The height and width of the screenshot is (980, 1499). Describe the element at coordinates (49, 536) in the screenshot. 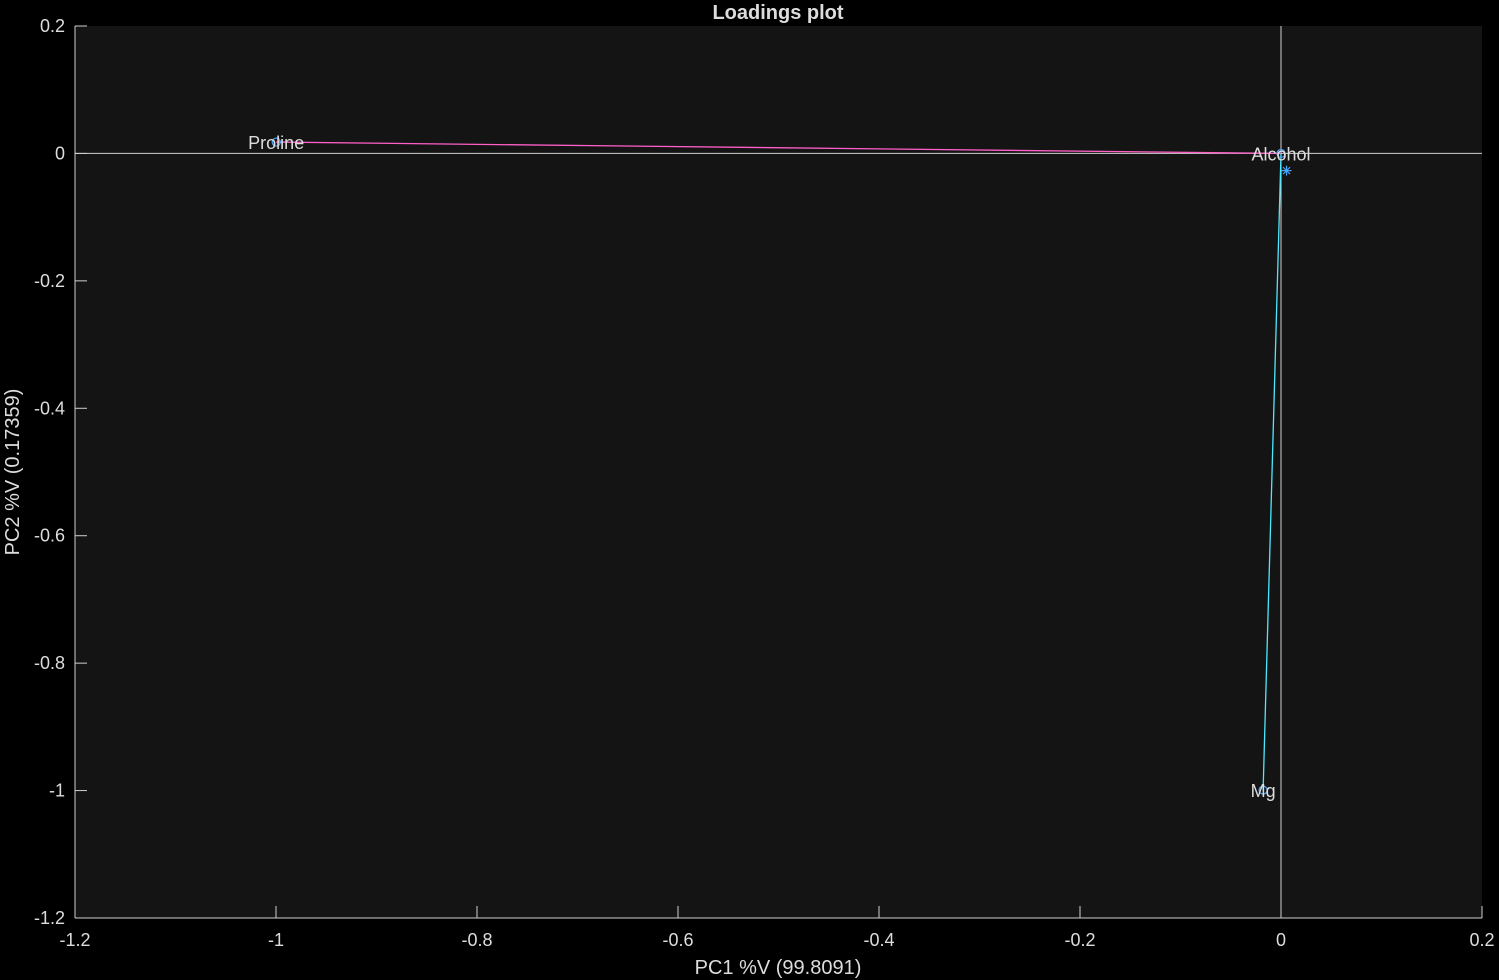

I see `y-tick-label: -0.6` at that location.